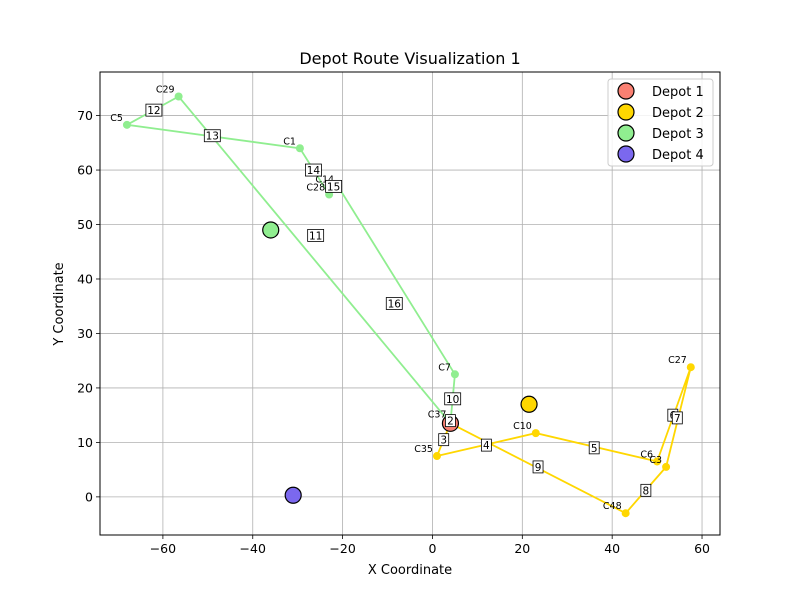 The image size is (800, 600). I want to click on step-label: 2, so click(450, 422).